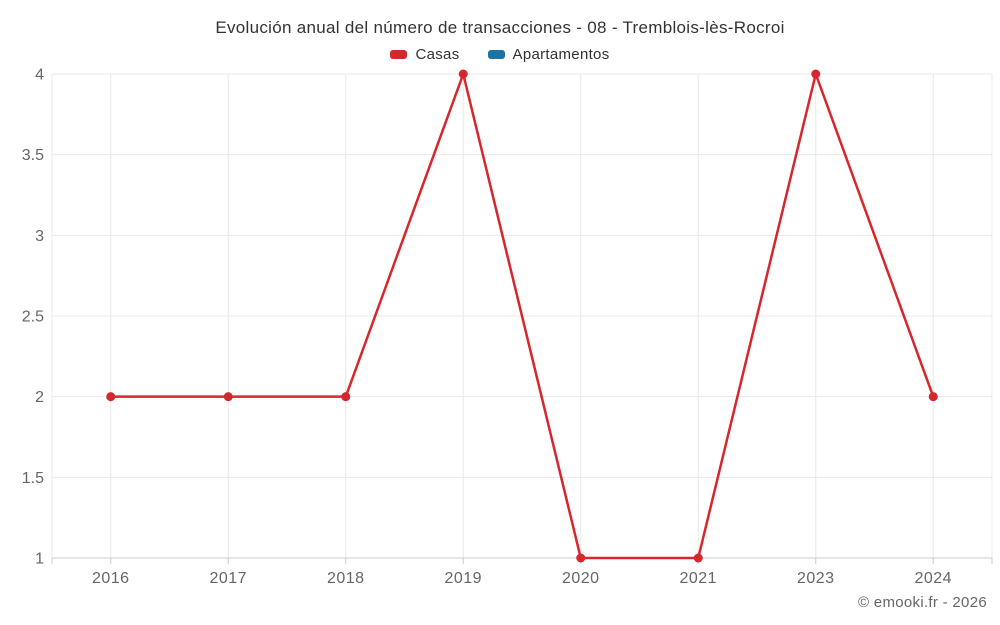 The image size is (1000, 625). What do you see at coordinates (33, 155) in the screenshot?
I see `y-tick-label: 3.5` at bounding box center [33, 155].